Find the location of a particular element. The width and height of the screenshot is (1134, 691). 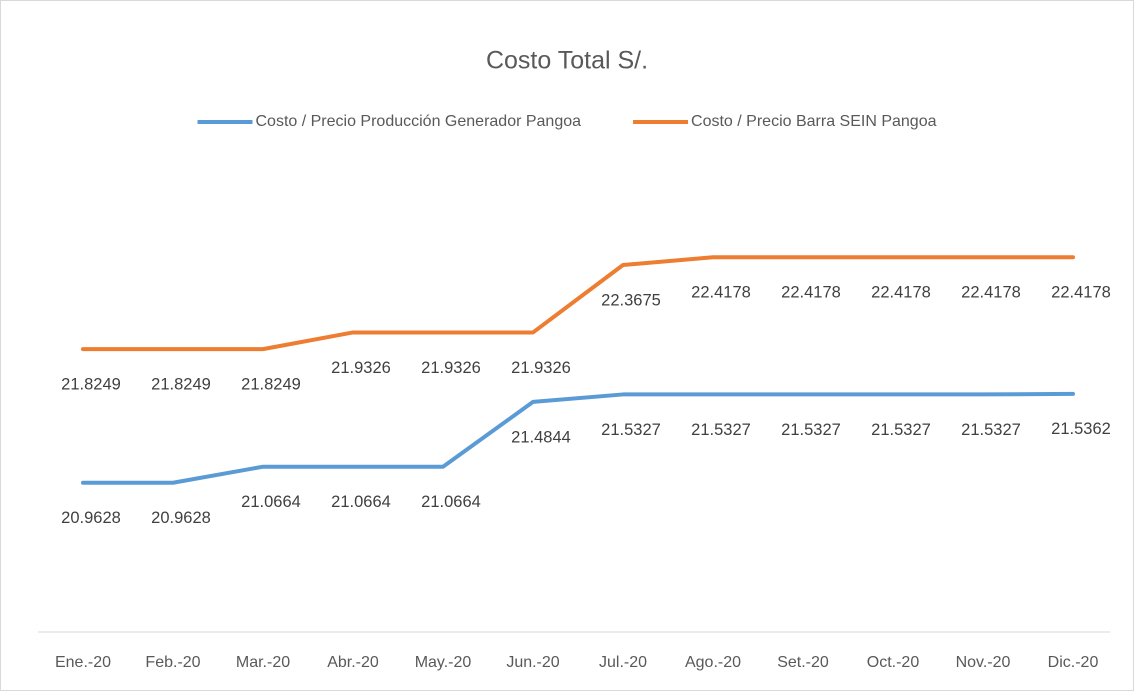

x-tick-label: Ene.-20 is located at coordinates (83, 662).